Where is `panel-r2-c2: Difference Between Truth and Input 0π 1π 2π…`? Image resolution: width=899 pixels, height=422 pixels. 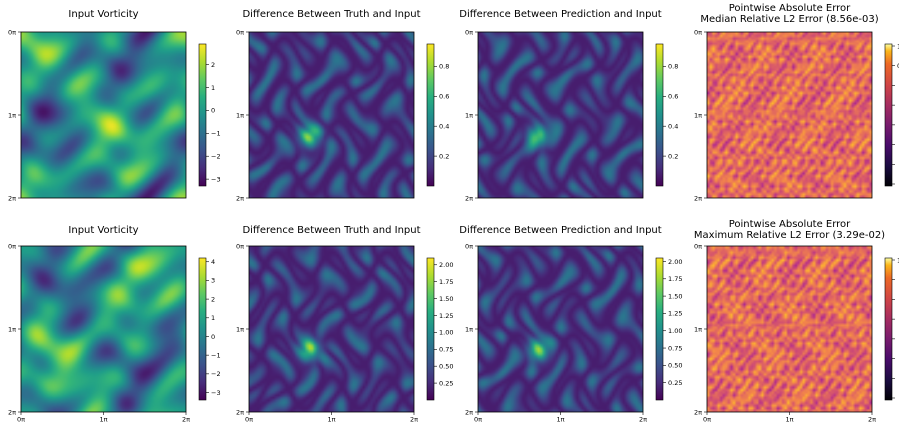
panel-r2-c2: Difference Between Truth and Input 0π 1π 2π… is located at coordinates (345, 323).